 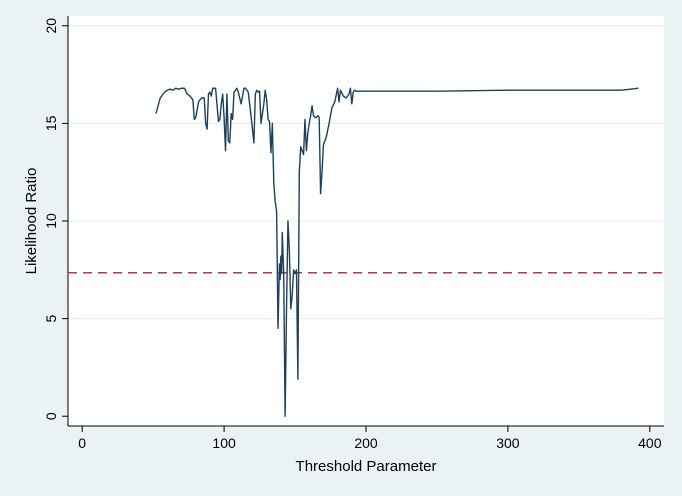 What do you see at coordinates (366, 443) in the screenshot?
I see `x-tick-label: 200` at bounding box center [366, 443].